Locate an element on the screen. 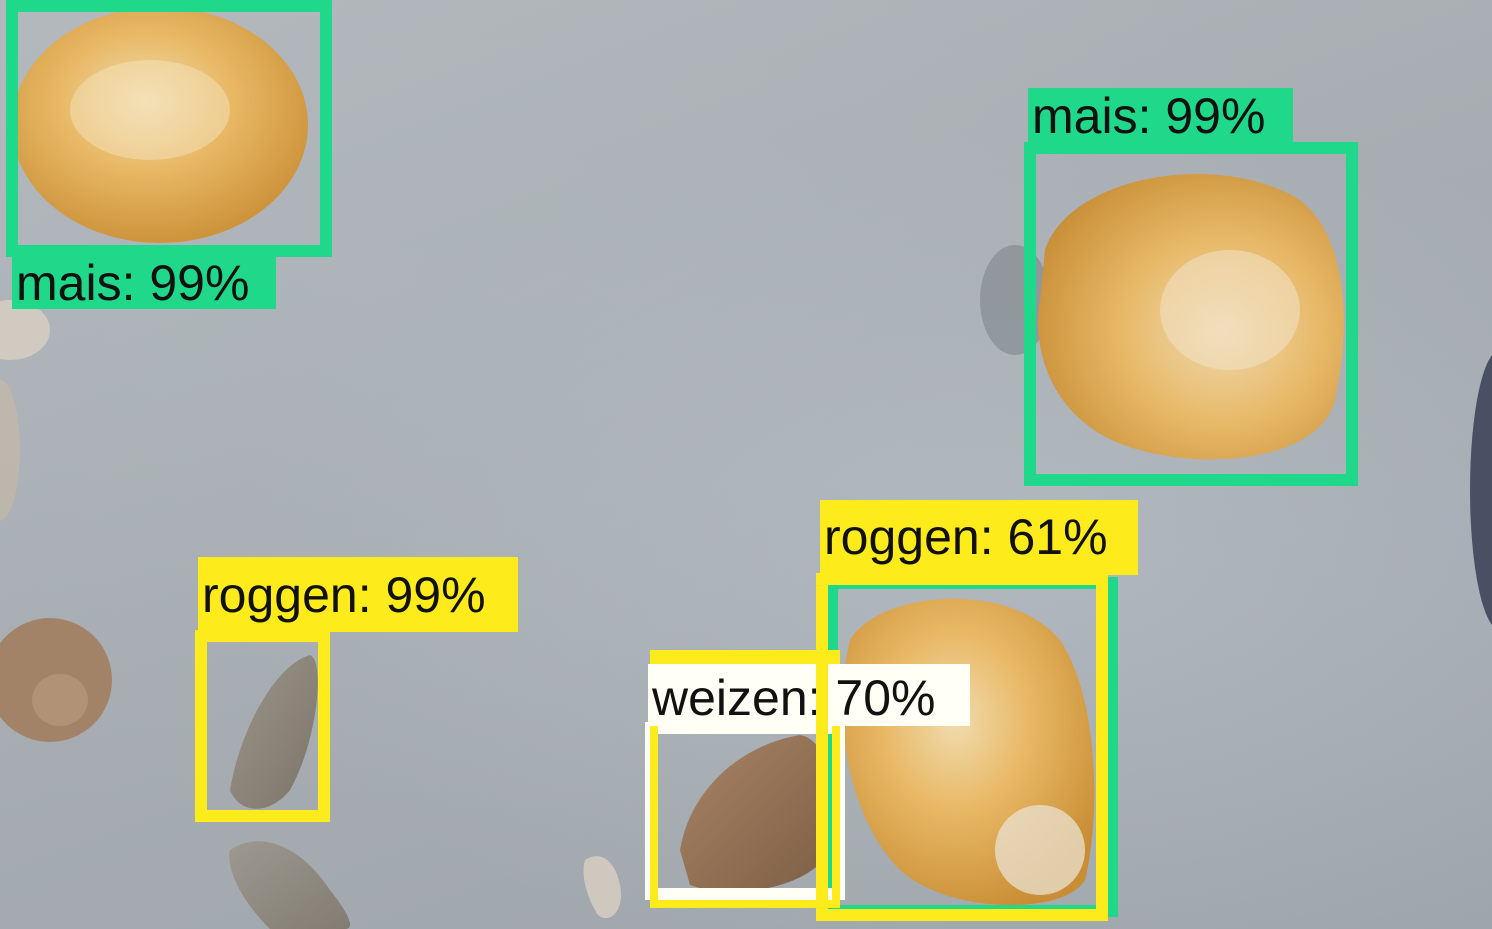  detection-label-weizen: weizen: 70% is located at coordinates (809, 695).